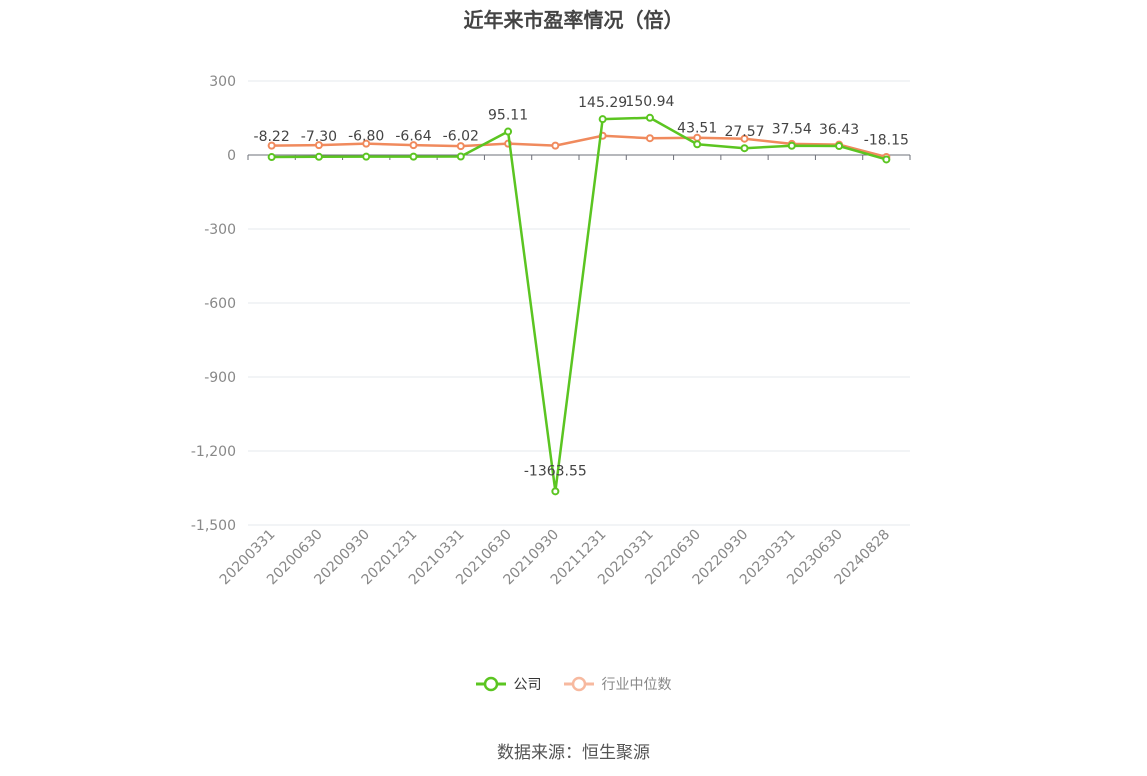  Describe the element at coordinates (220, 230) in the screenshot. I see `y-tick-label: -300` at that location.